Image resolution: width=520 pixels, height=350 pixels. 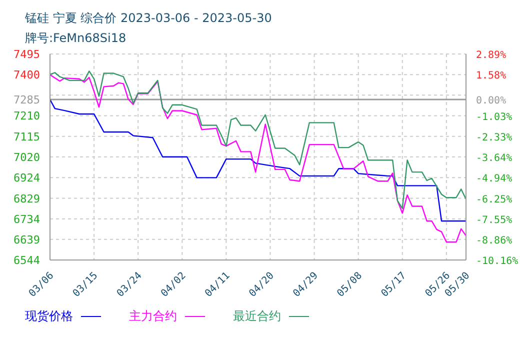 I want to click on y2-tick-label: -10.16%, so click(x=497, y=261).